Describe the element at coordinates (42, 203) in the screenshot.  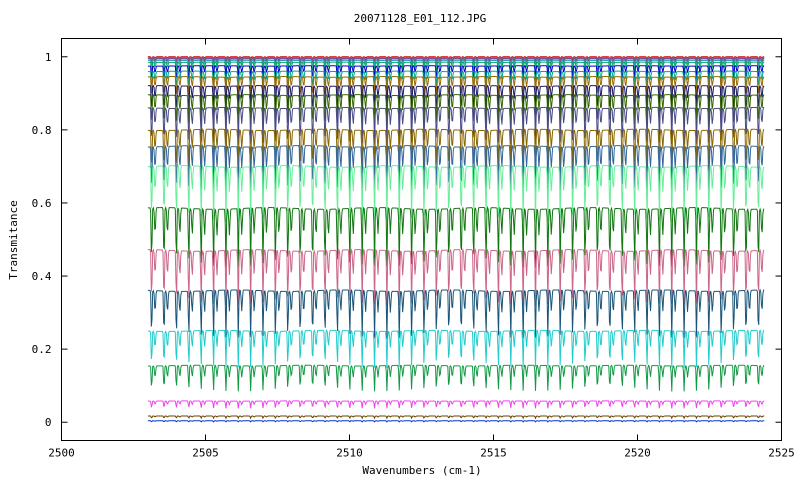
I see `y-tick-label: 0.6` at that location.